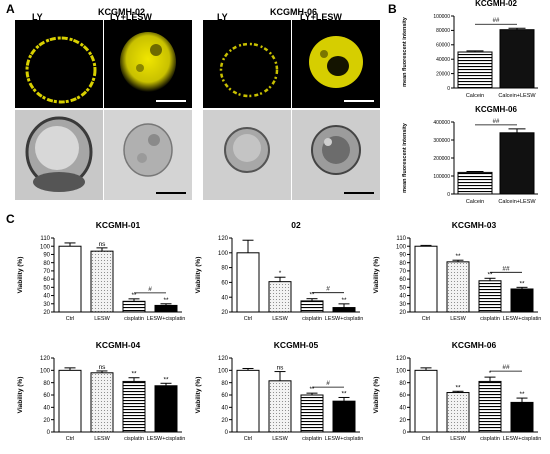  Describe the element at coordinates (475, 96) in the screenshot. I see `x-tick-label: Calcein` at that location.